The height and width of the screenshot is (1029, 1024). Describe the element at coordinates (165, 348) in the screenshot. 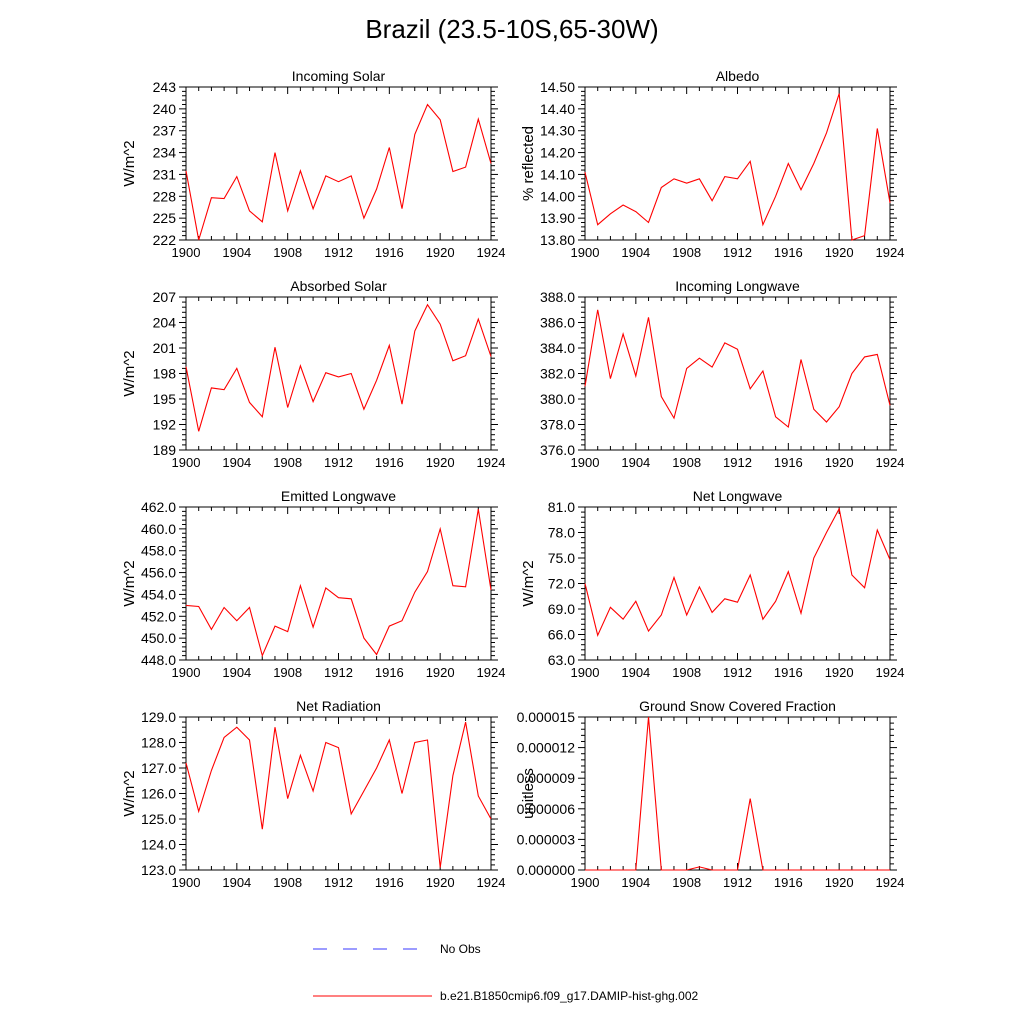

I see `y-tick-label: 201` at that location.